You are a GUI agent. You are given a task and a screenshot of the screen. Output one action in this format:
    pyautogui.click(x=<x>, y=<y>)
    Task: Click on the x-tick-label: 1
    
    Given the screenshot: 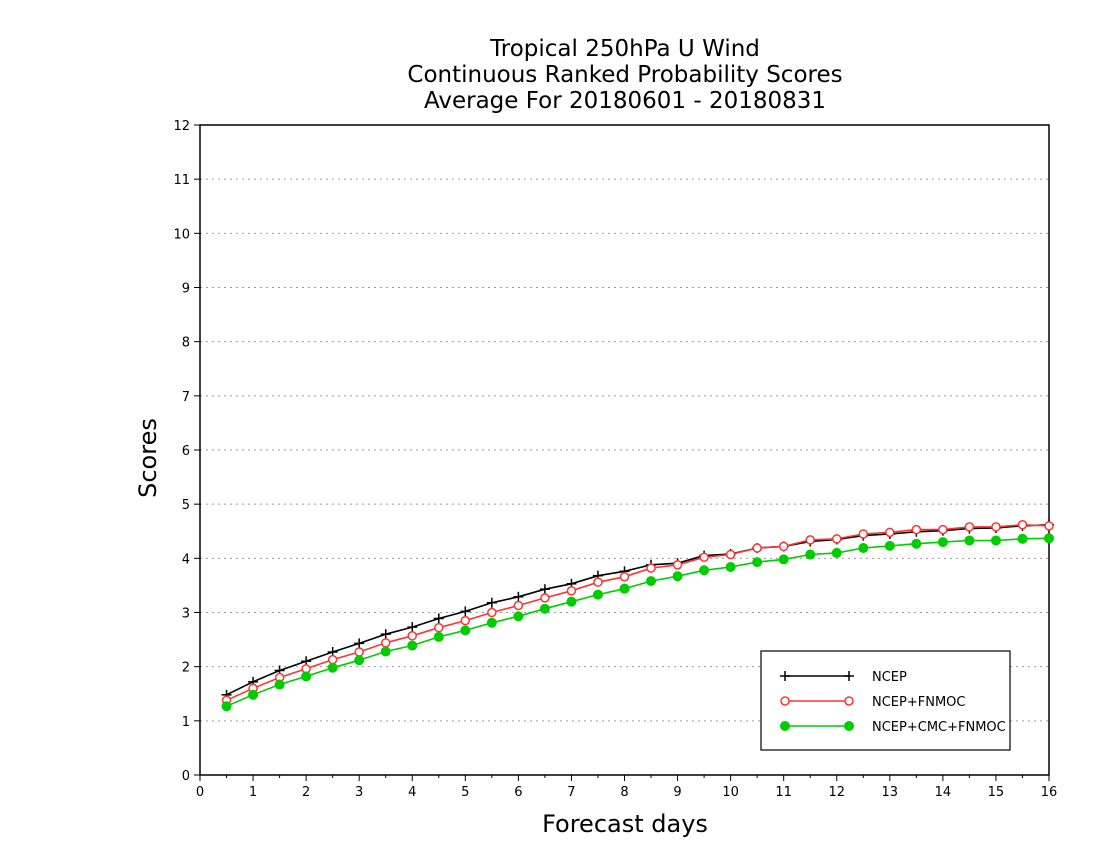 What is the action you would take?
    pyautogui.click(x=253, y=792)
    